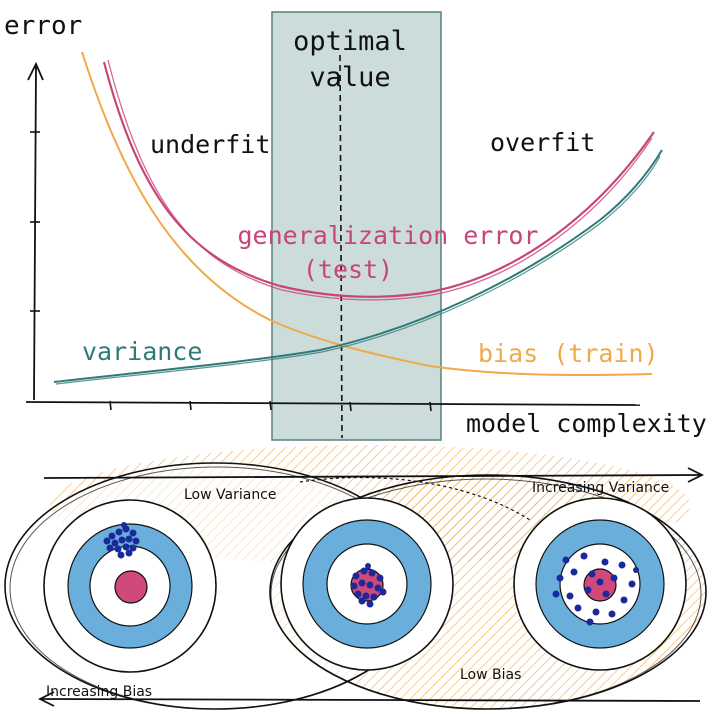  What do you see at coordinates (595, 589) in the screenshot?
I see `dots-right` at bounding box center [595, 589].